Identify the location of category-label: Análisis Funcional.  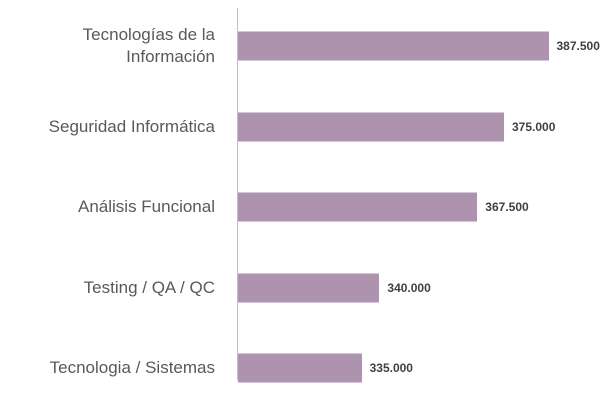
(146, 206).